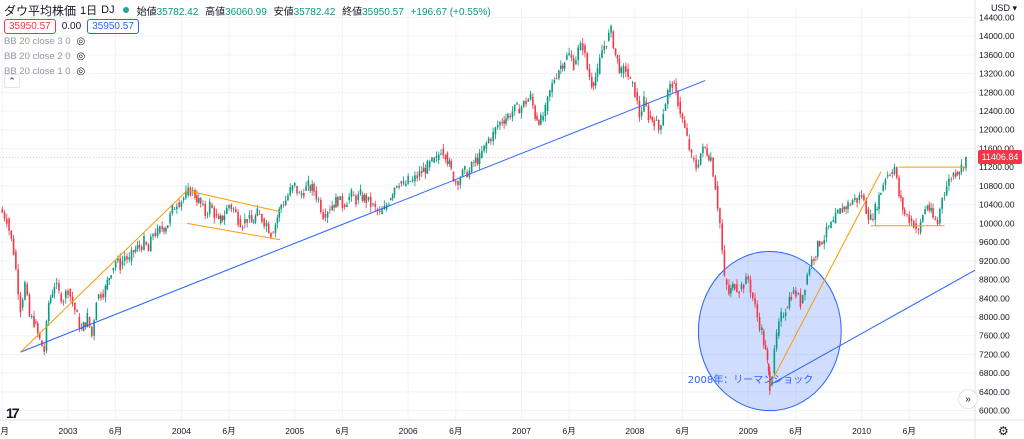 The height and width of the screenshot is (439, 1024). Describe the element at coordinates (37, 56) in the screenshot. I see `indicator-label: BB 20 close 2 0` at that location.